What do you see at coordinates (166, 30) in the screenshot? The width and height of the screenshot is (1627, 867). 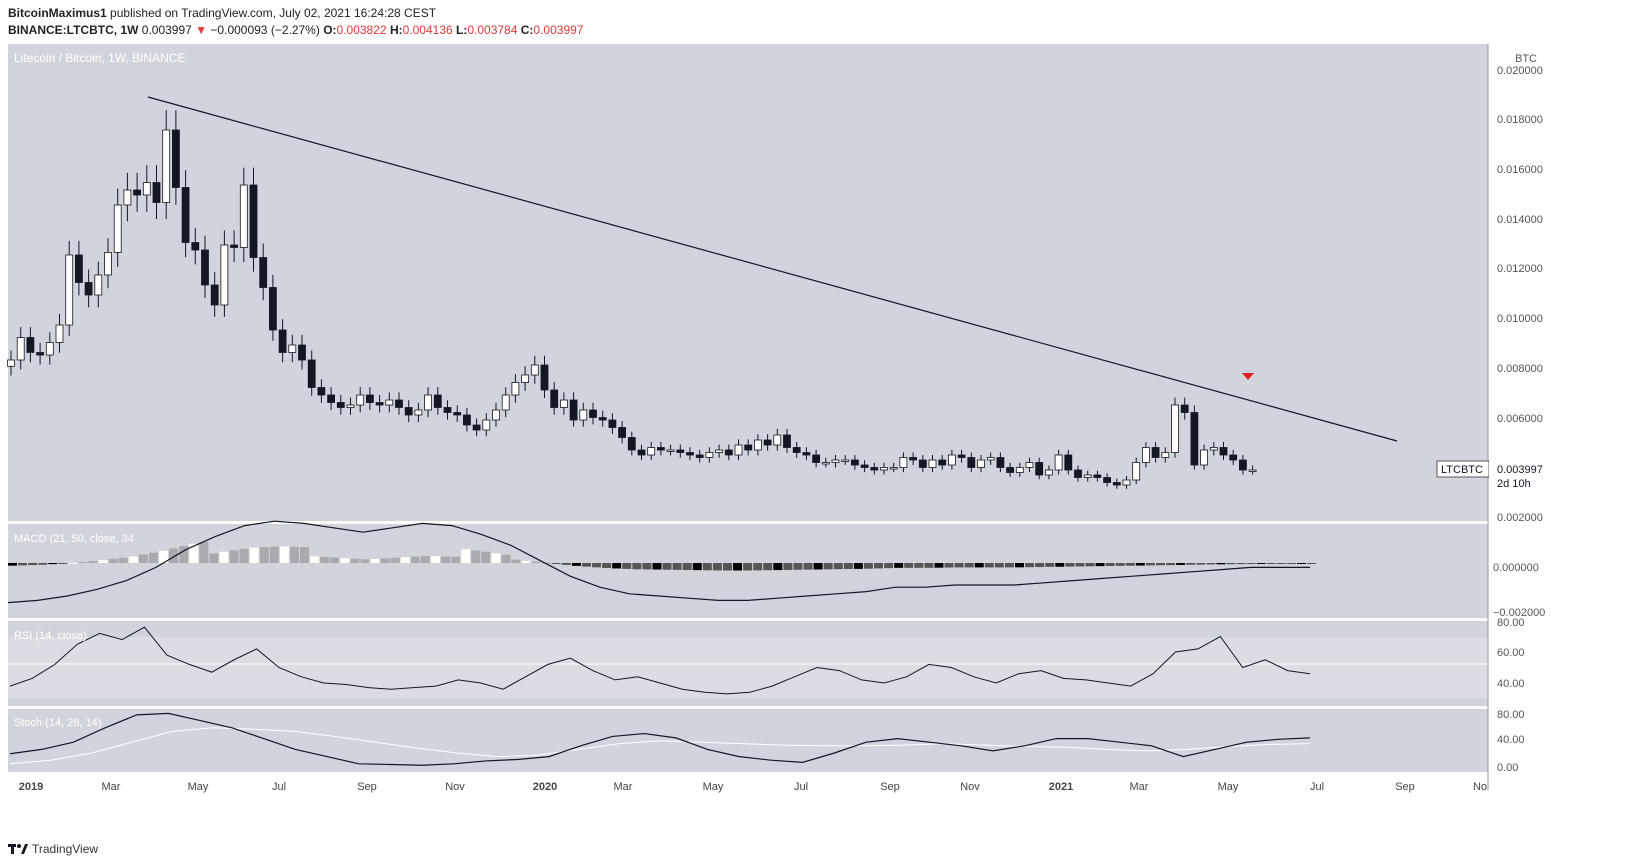 I see `last-price: 0.003997` at bounding box center [166, 30].